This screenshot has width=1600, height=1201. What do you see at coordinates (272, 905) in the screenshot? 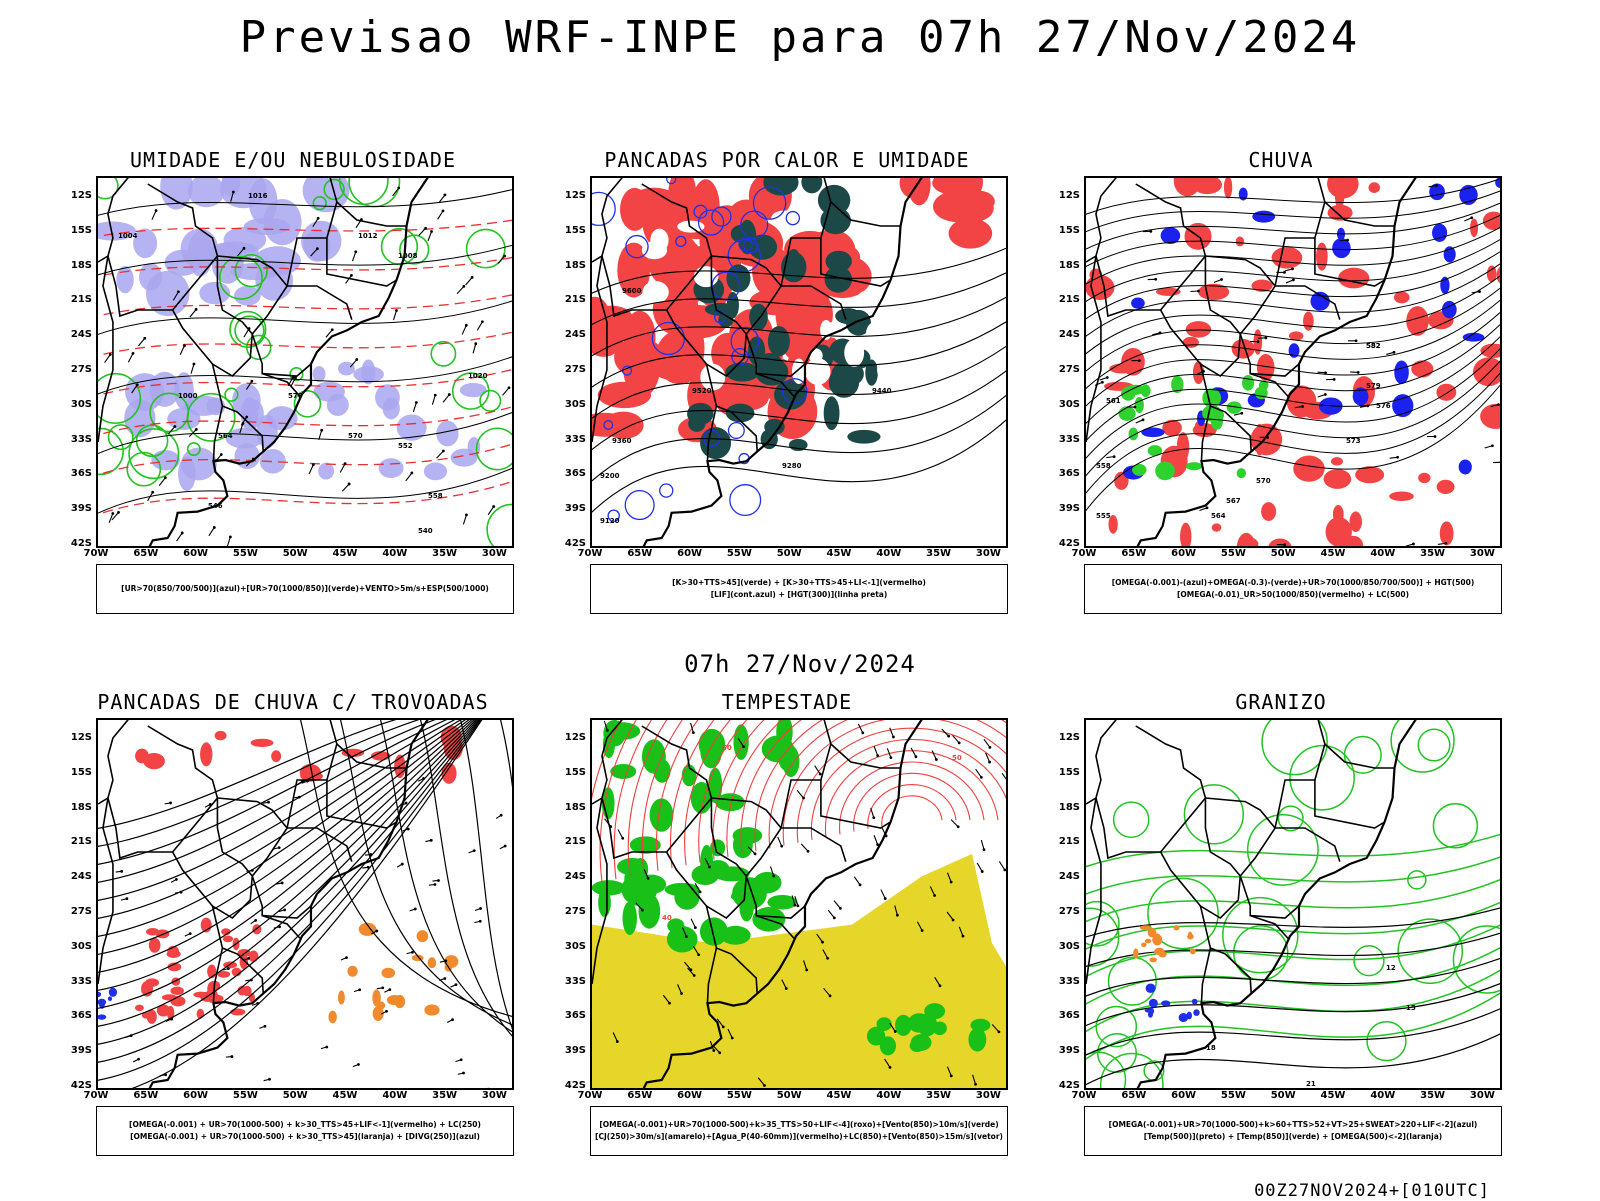
I see `country-borders` at bounding box center [272, 905].